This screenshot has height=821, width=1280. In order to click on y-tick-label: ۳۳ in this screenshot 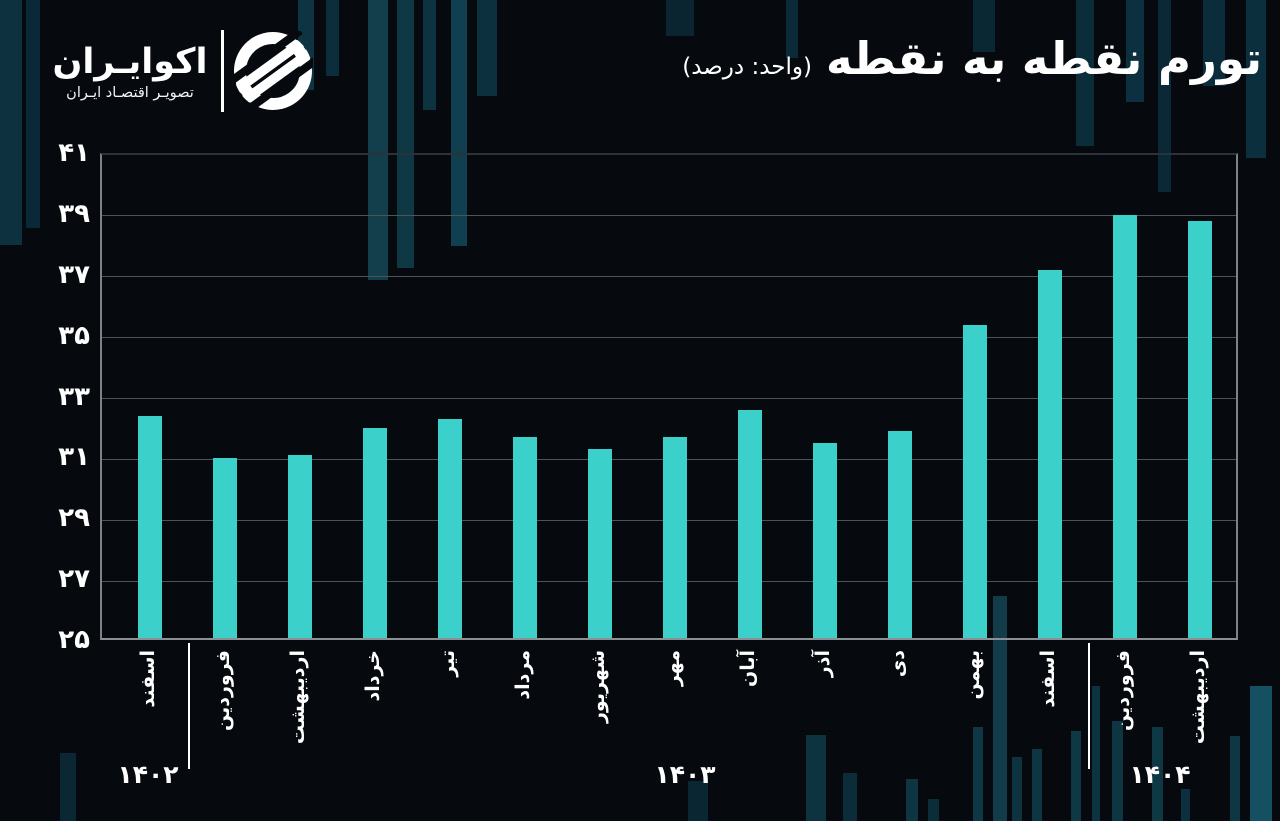, I will do `click(74, 396)`.